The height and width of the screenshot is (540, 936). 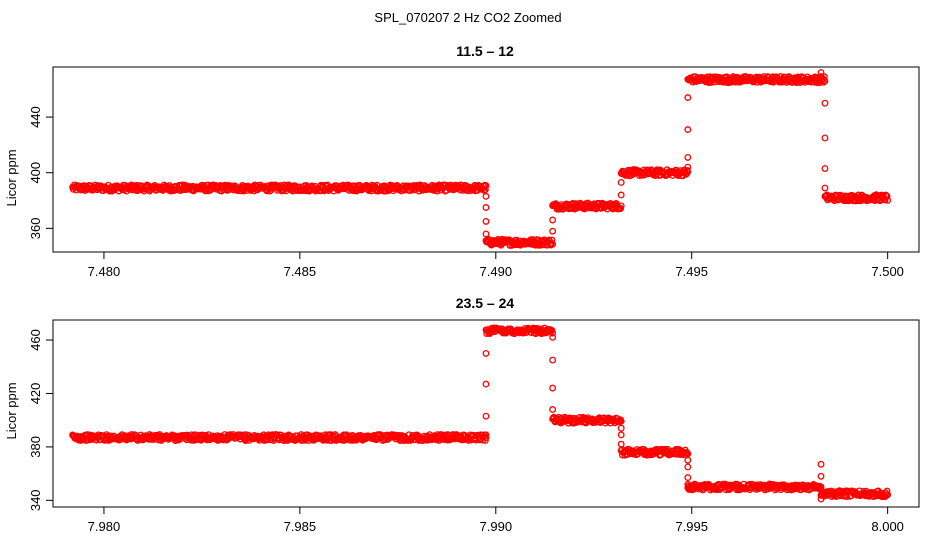 I want to click on panel-top-y-tick-label: 360, so click(x=35, y=229).